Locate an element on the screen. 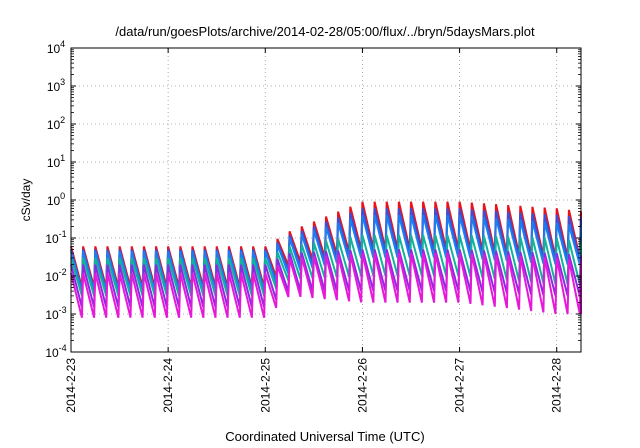 Image resolution: width=640 pixels, height=448 pixels. y-tick-label: 10⁻⁴ is located at coordinates (55, 351).